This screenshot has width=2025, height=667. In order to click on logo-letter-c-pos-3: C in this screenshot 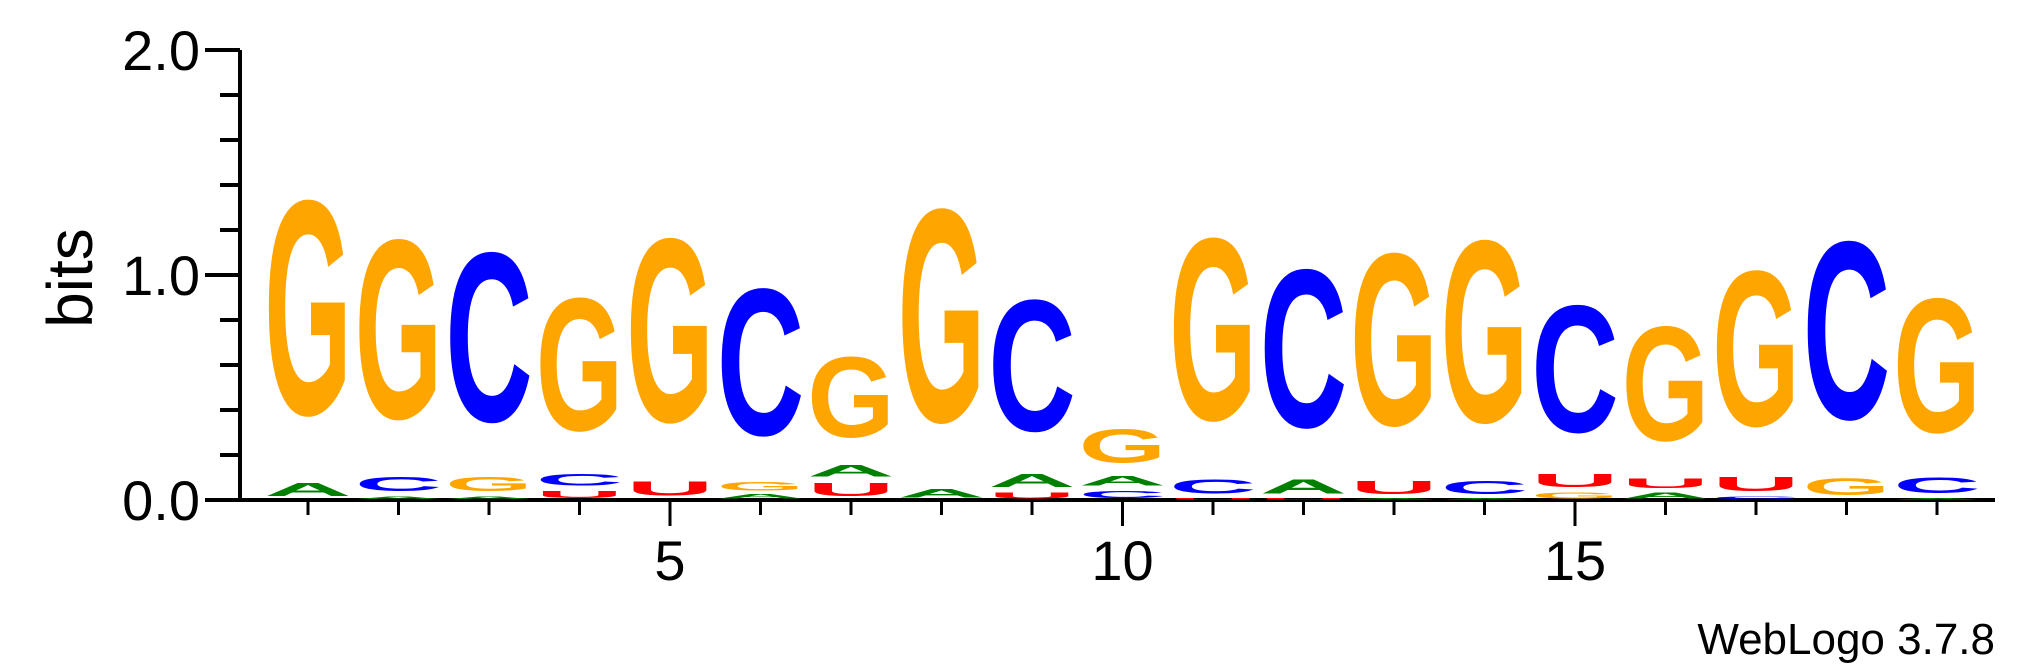, I will do `click(488, 337)`.